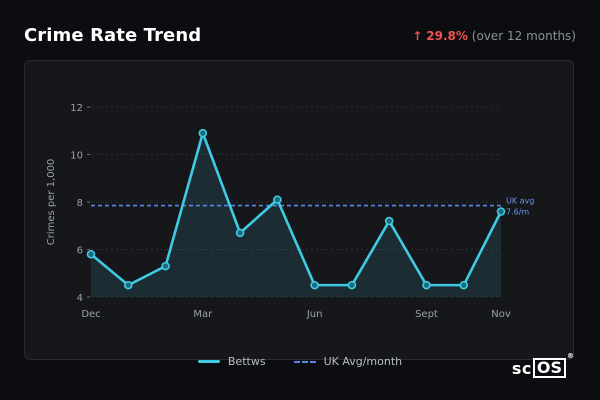 The width and height of the screenshot is (600, 400). I want to click on change-summary: ↑ 29.8% (over 12 months), so click(494, 36).